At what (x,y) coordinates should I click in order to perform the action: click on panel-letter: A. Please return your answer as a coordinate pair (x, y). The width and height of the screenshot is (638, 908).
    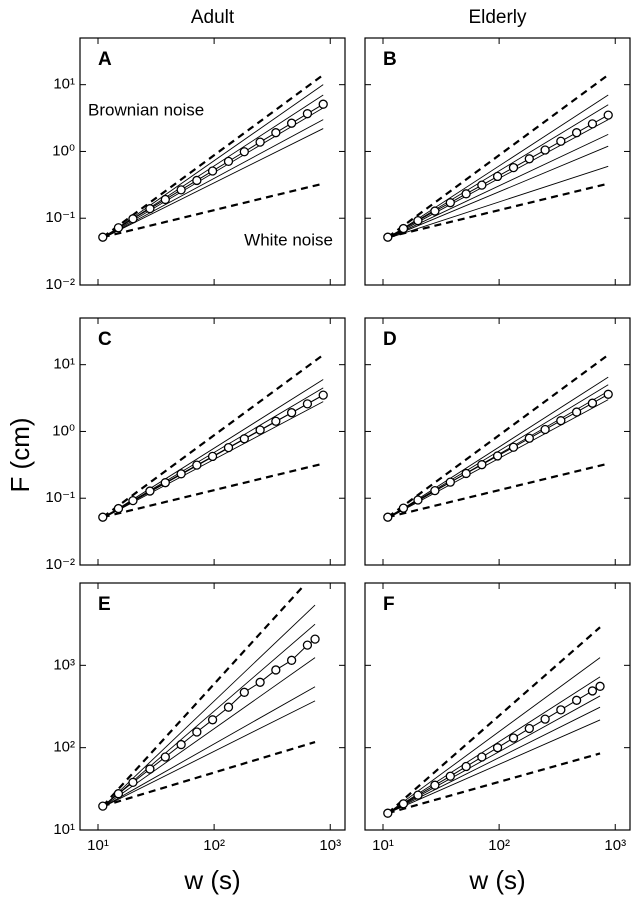
    Looking at the image, I should click on (105, 59).